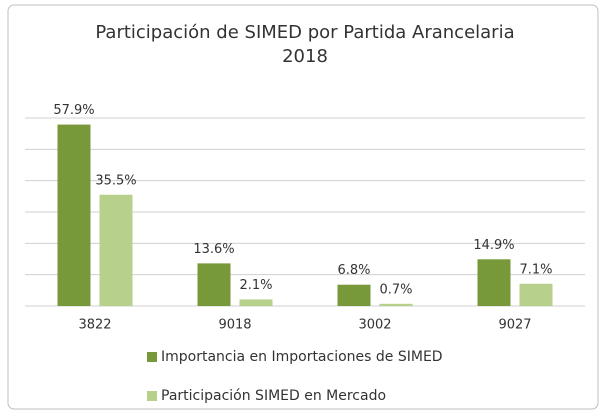  What do you see at coordinates (255, 285) in the screenshot?
I see `data-label: 2.1%` at bounding box center [255, 285].